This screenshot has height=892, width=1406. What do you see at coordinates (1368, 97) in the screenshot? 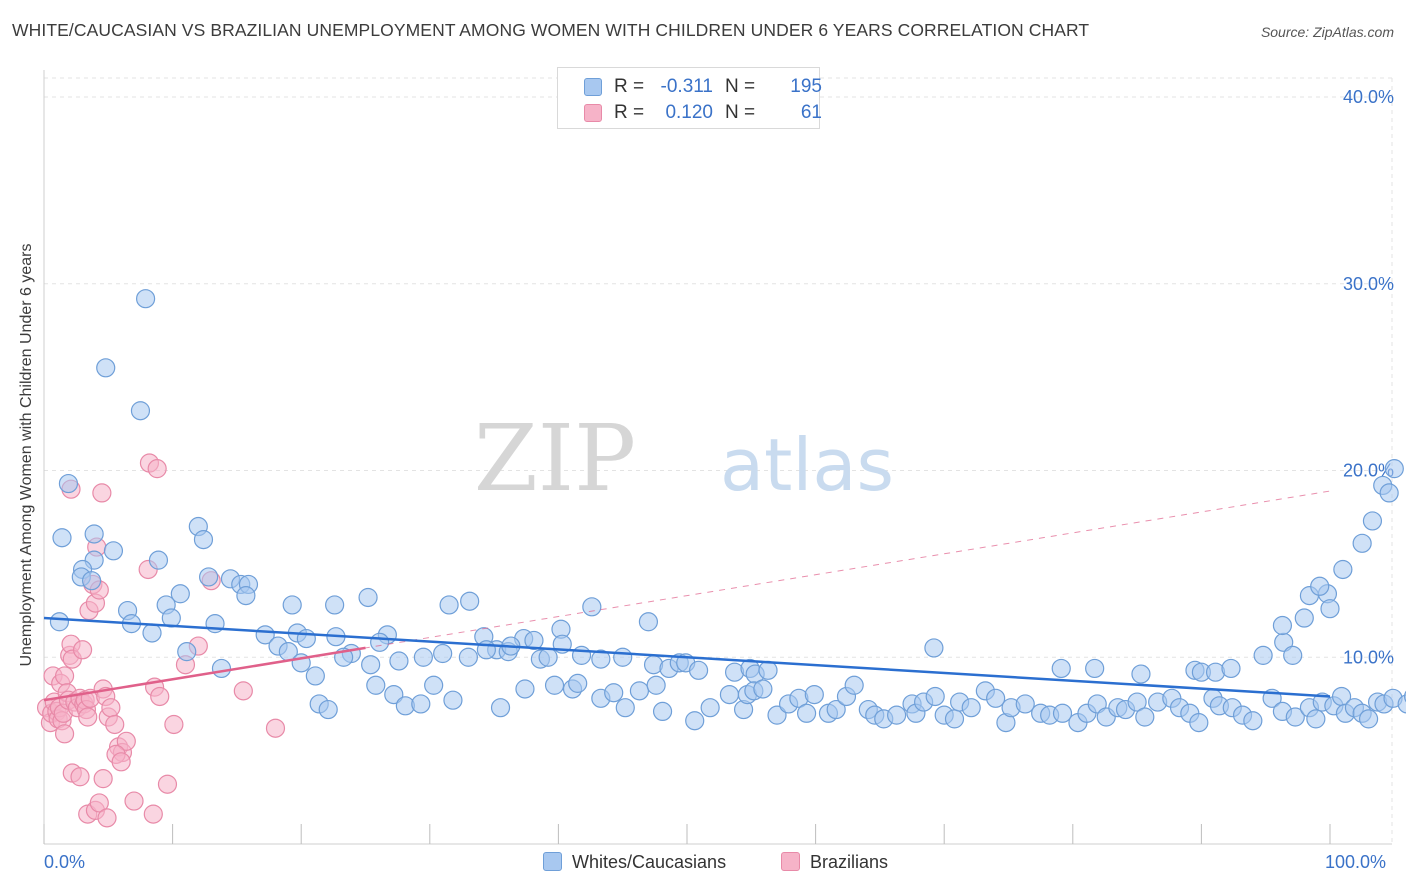
I see `y-tick-label: 40.0%` at bounding box center [1368, 97].